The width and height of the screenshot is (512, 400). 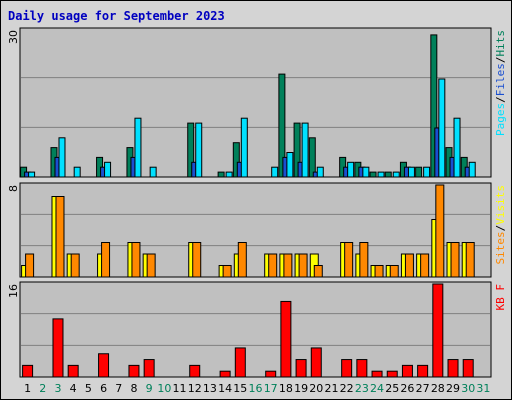 I want to click on x-tick-label: 4, so click(x=73, y=388).